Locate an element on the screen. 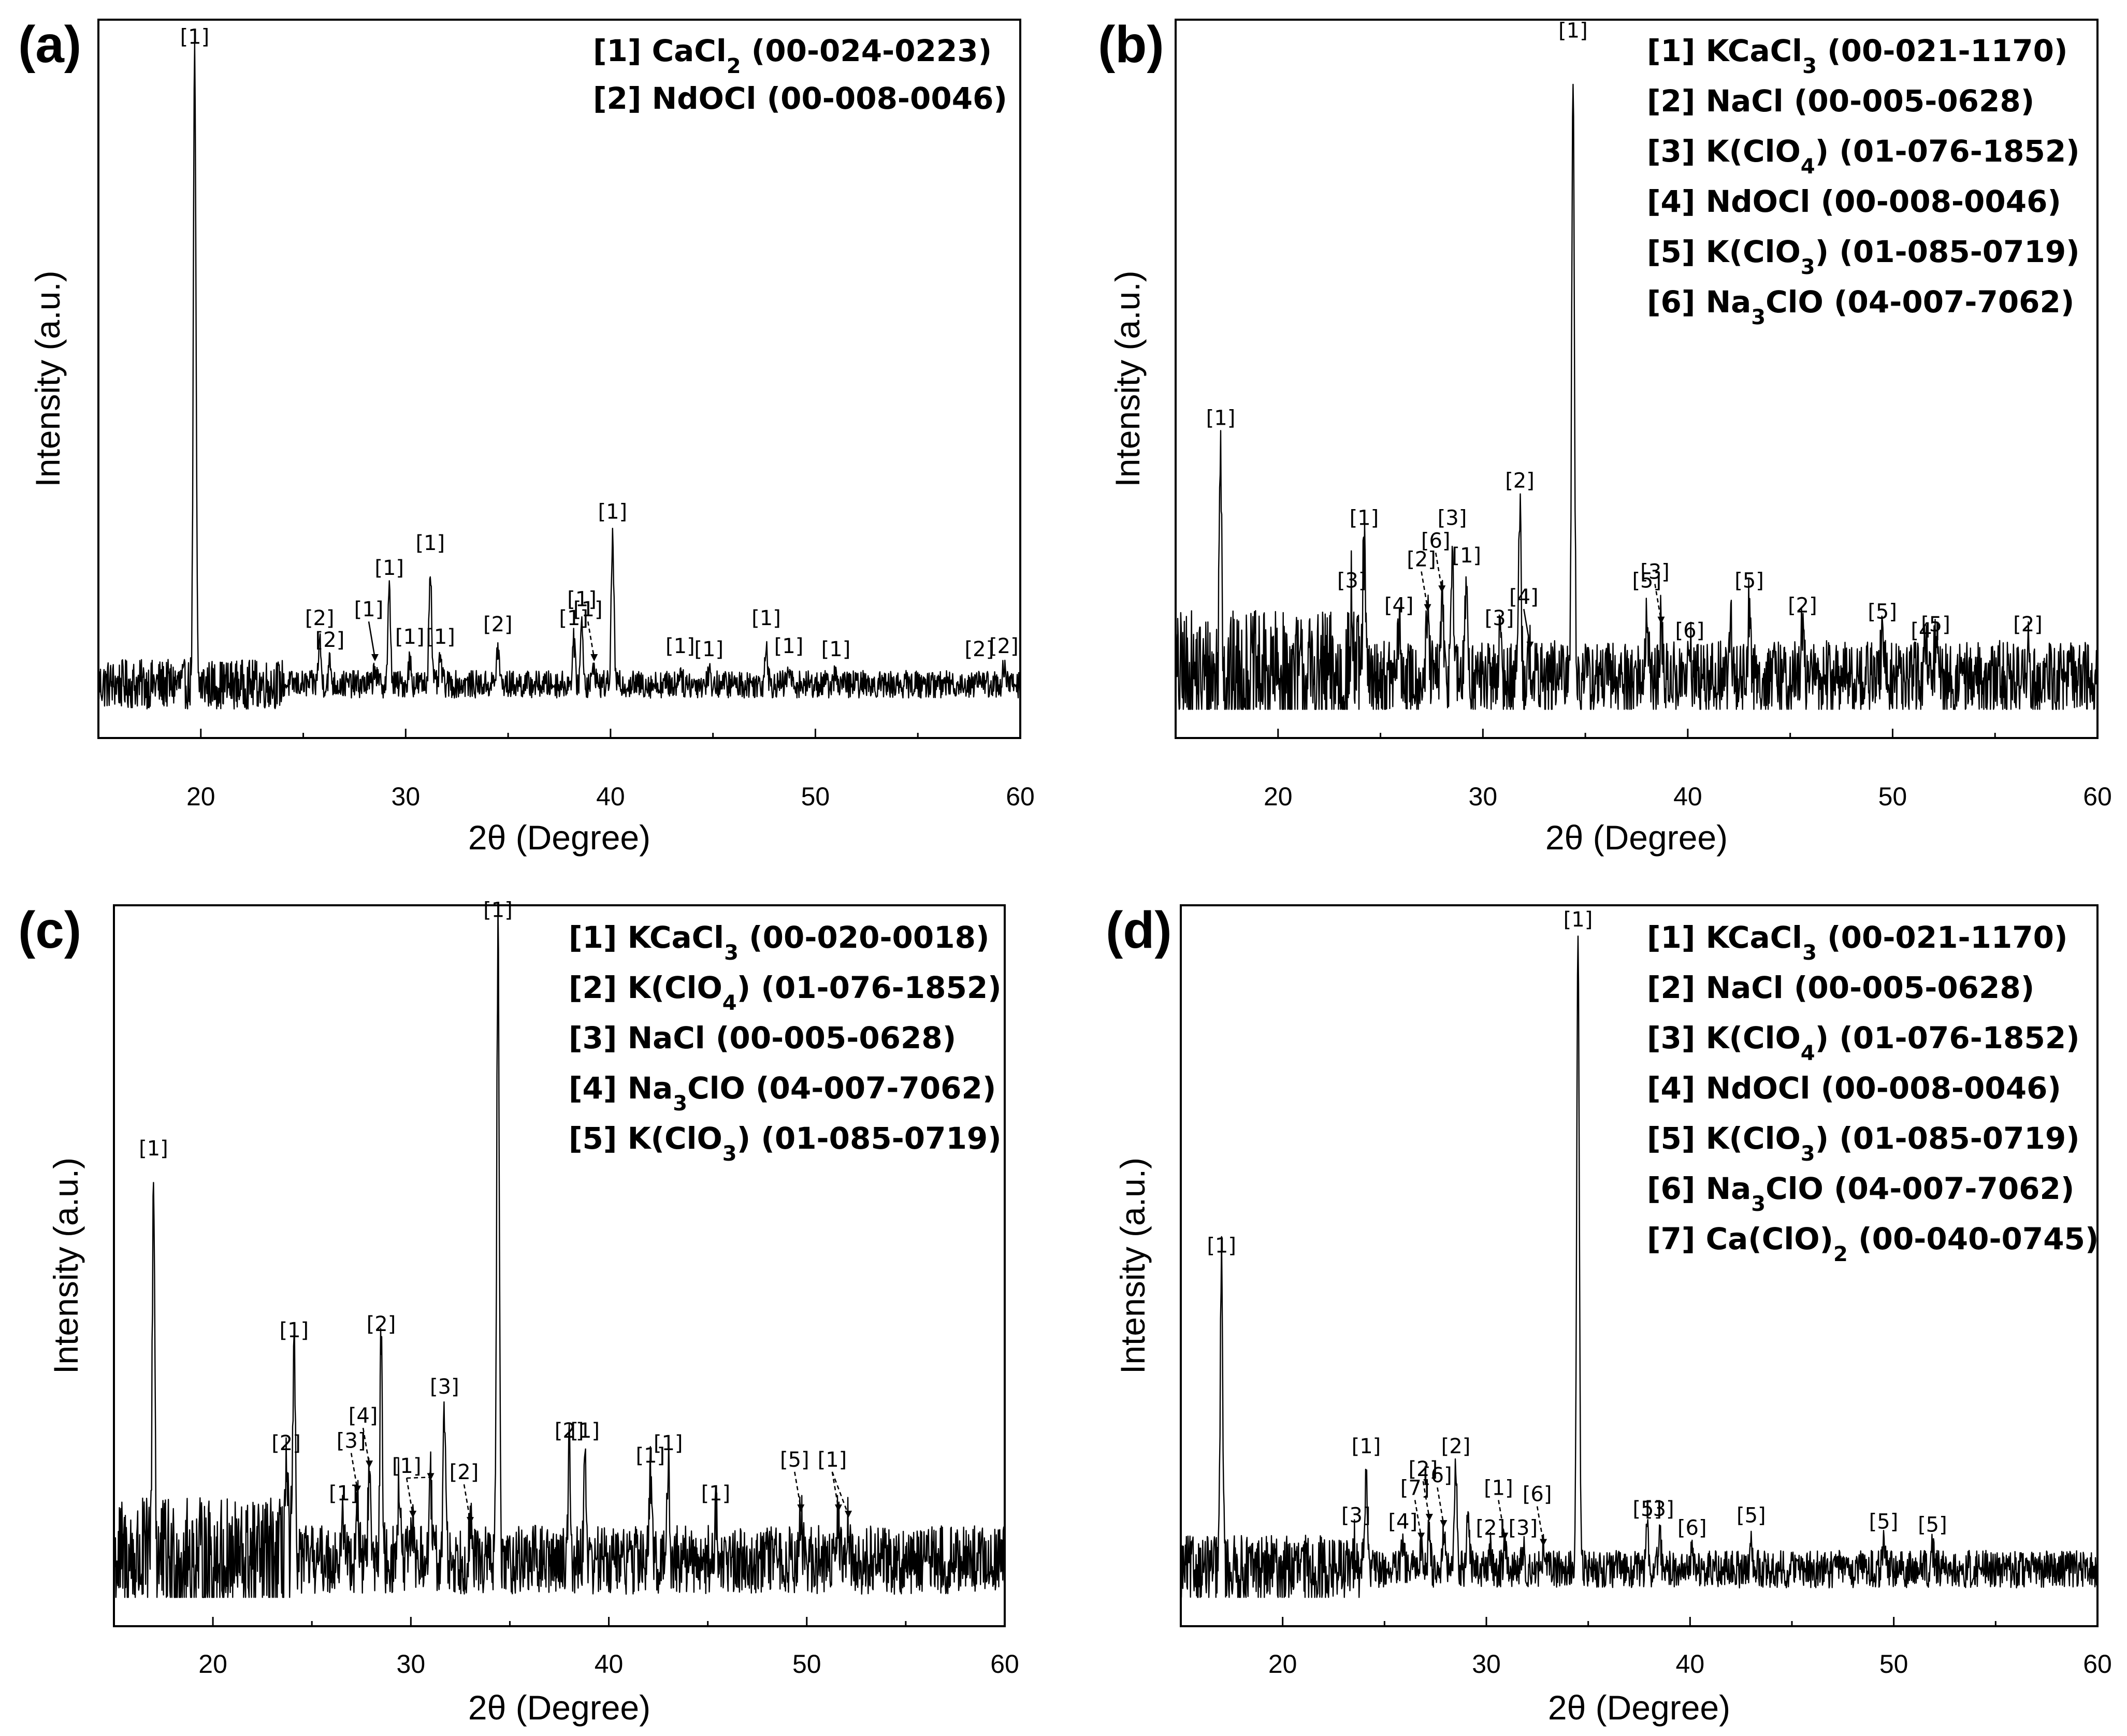 Image resolution: width=2127 pixels, height=1736 pixels. legend-id: [4] Na is located at coordinates (621, 1088).